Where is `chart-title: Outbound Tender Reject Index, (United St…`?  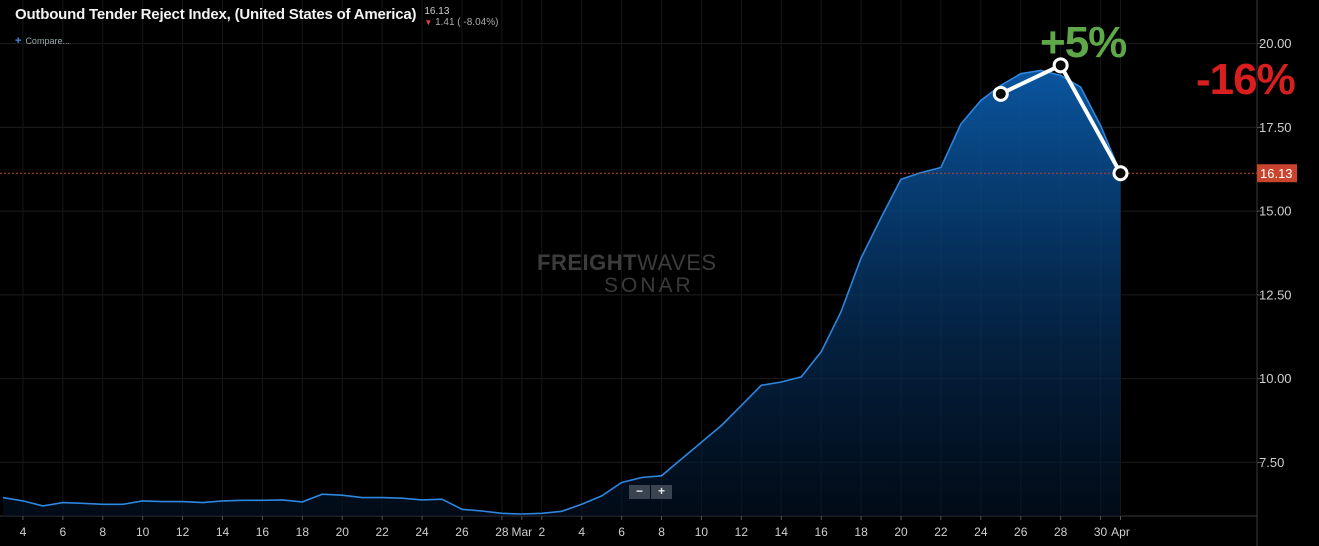 chart-title: Outbound Tender Reject Index, (United St… is located at coordinates (216, 14).